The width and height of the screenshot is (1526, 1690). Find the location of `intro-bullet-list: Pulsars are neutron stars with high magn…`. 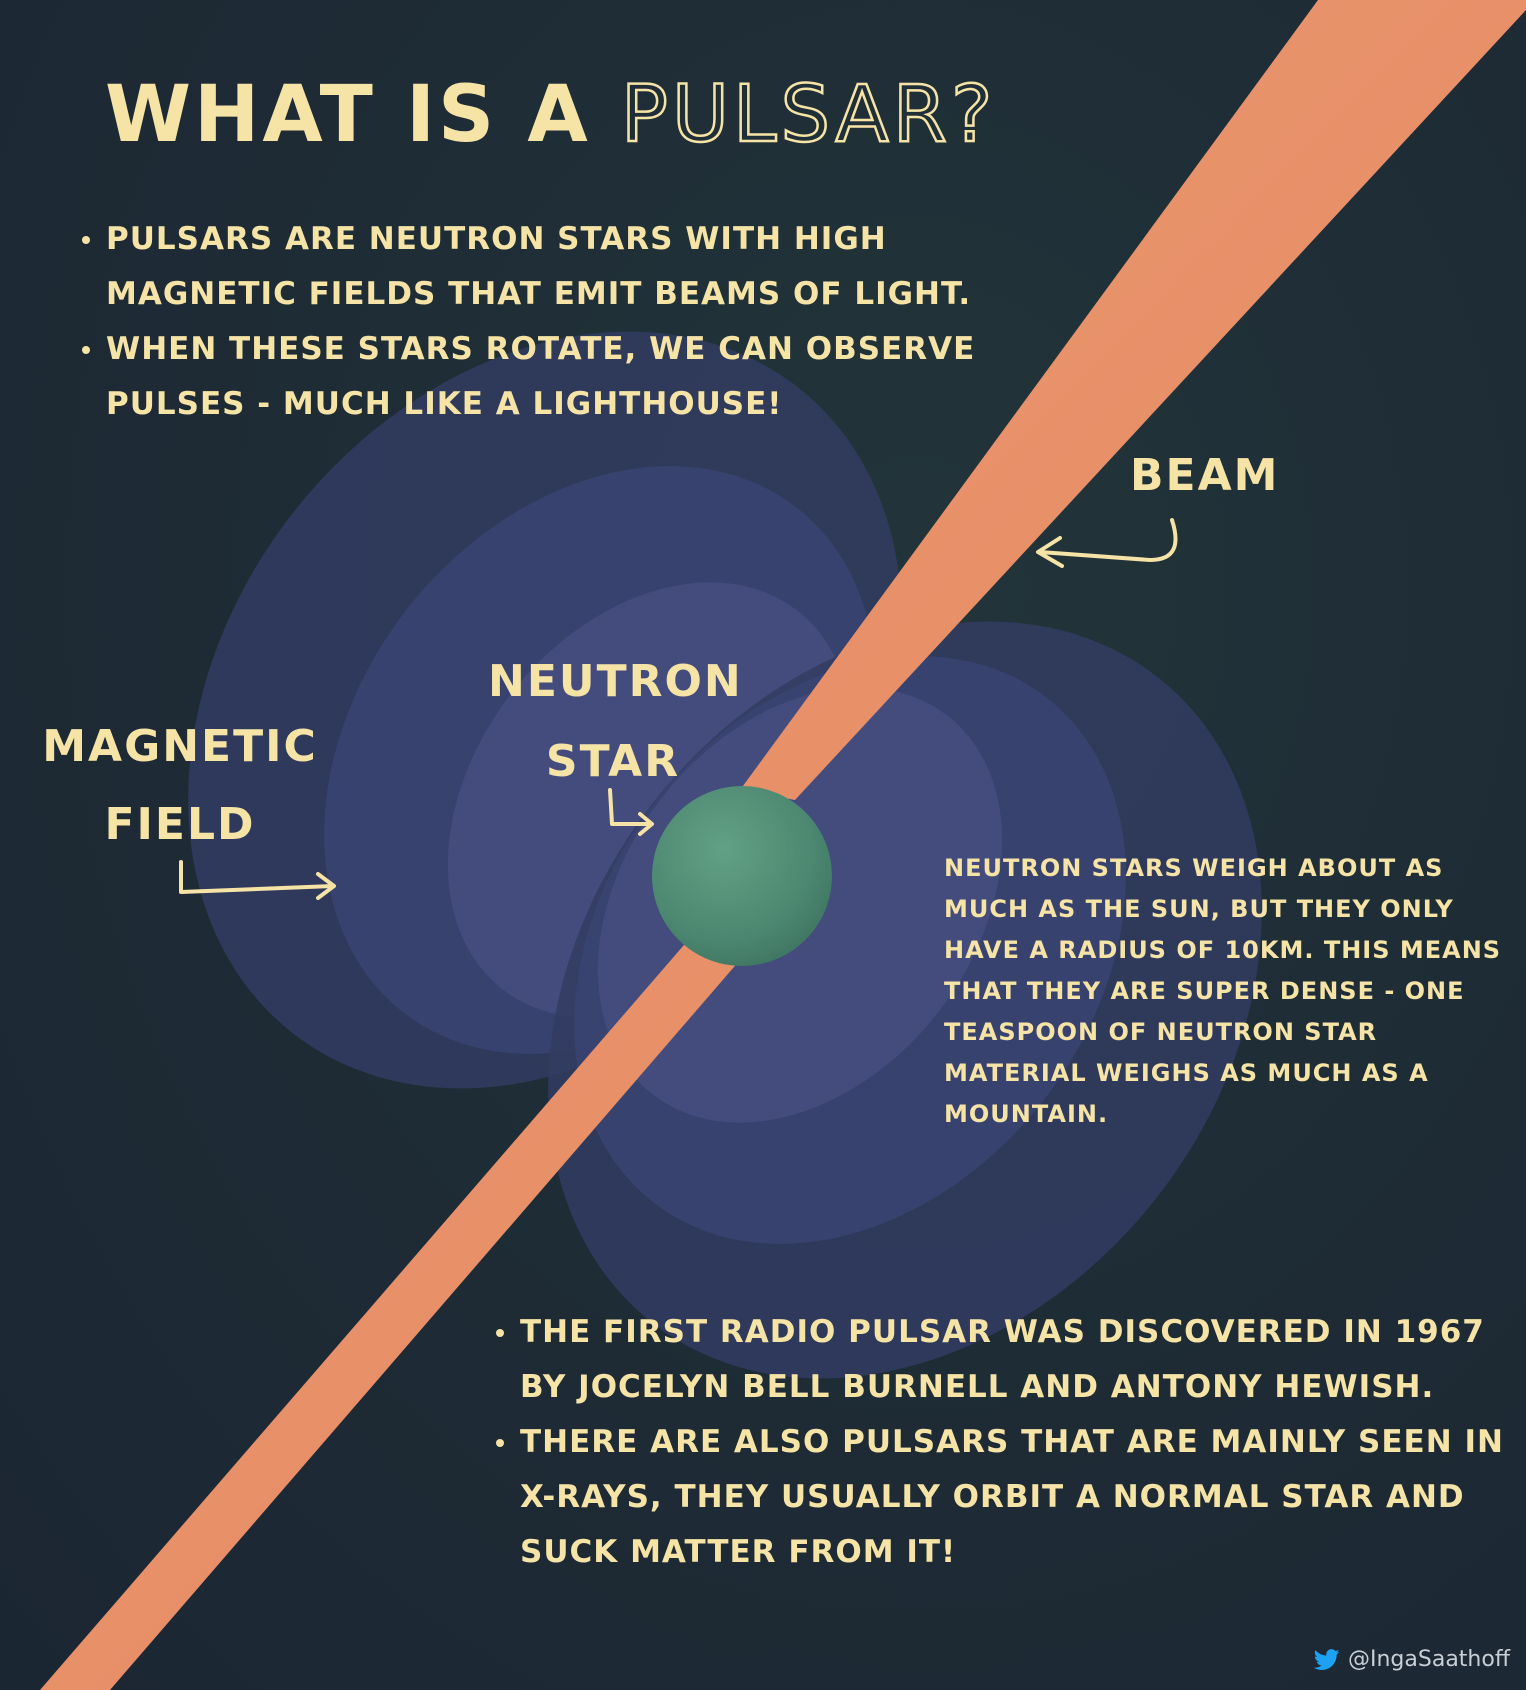

intro-bullet-list: Pulsars are neutron stars with high magn… is located at coordinates (555, 322).